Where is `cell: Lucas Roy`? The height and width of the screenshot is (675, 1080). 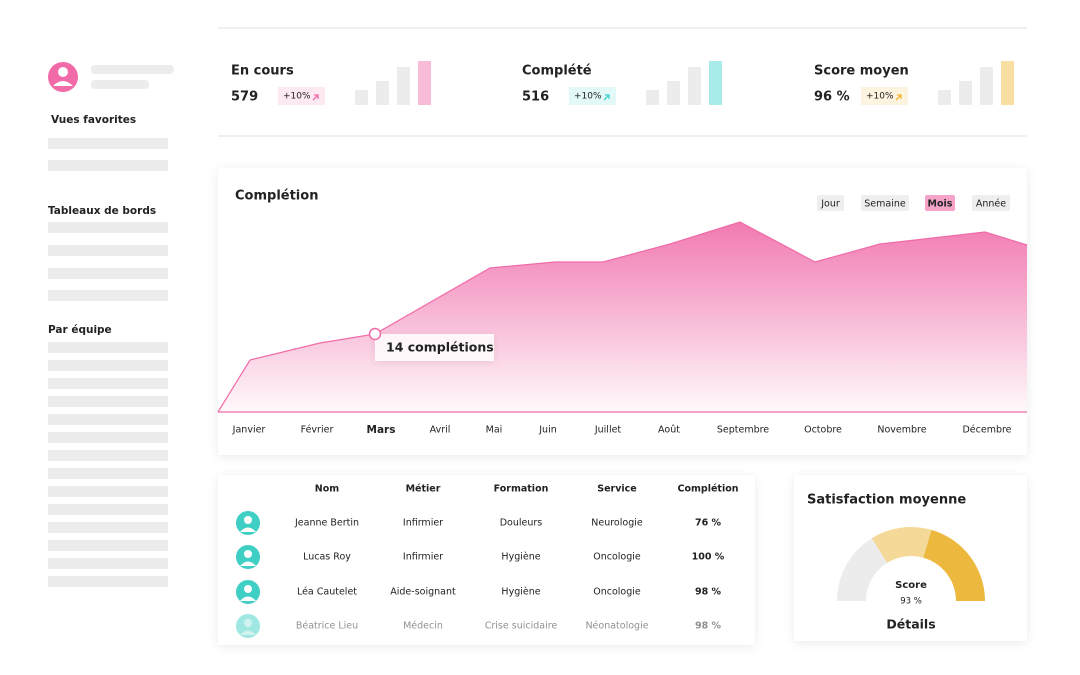
cell: Lucas Roy is located at coordinates (327, 557).